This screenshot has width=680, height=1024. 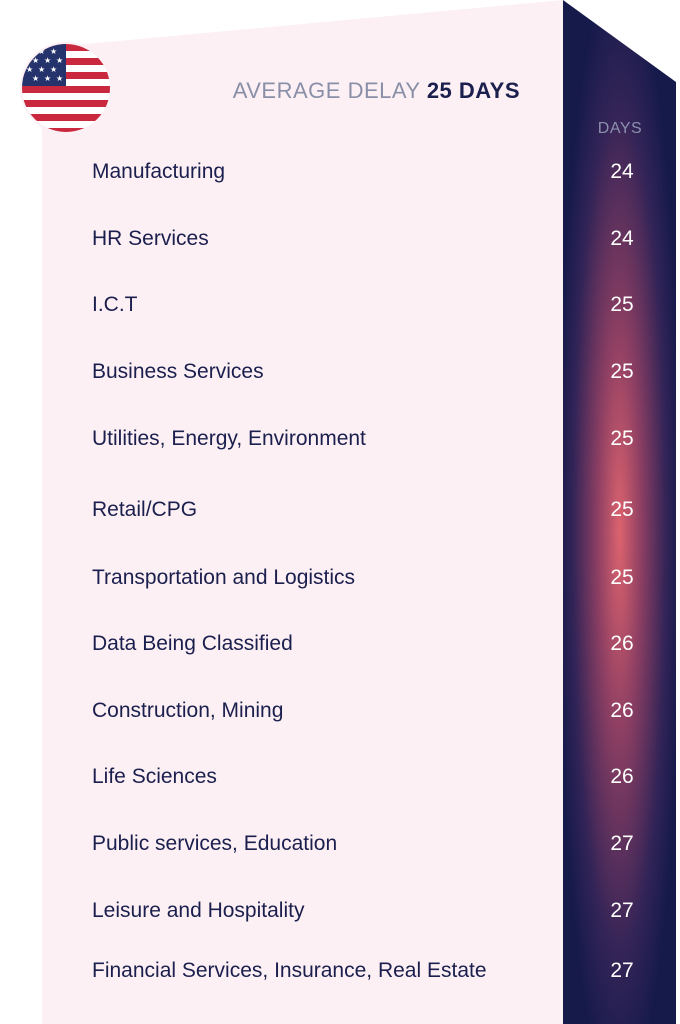 I want to click on row-label: Retail/CPG, so click(x=145, y=509).